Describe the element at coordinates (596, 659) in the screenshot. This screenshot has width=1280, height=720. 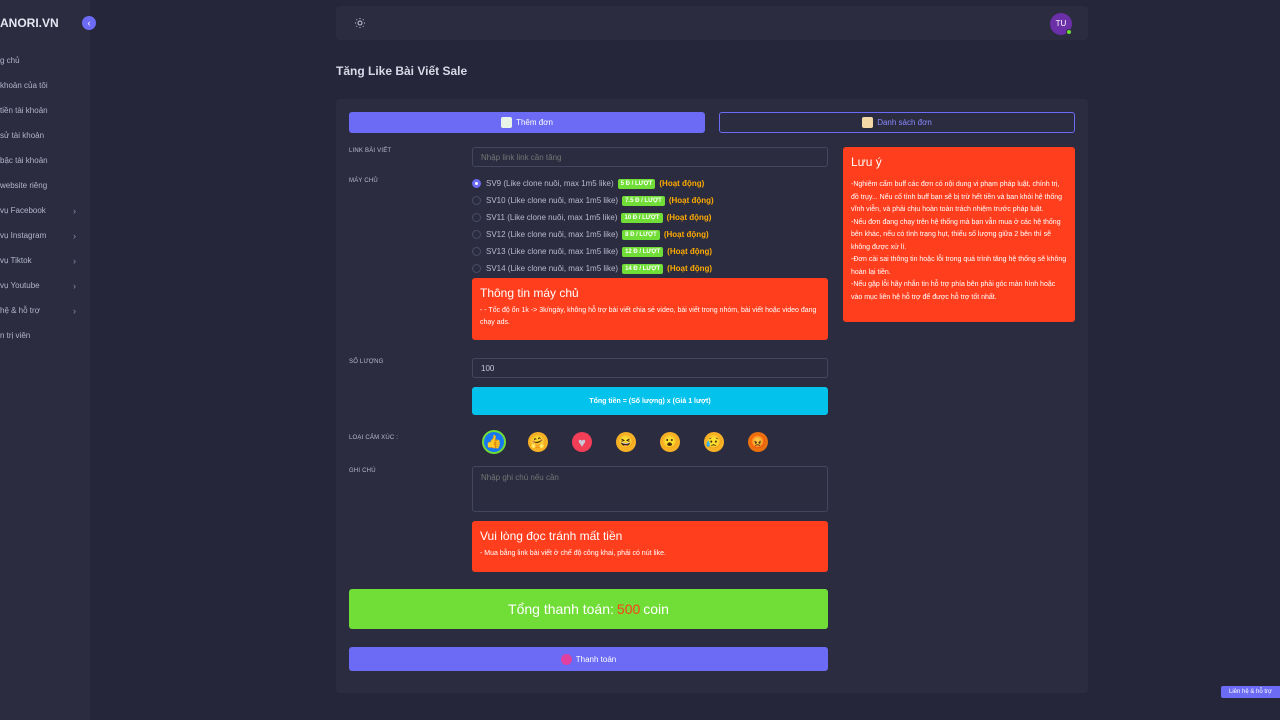
I see `pay-button-label: Thanh toán` at that location.